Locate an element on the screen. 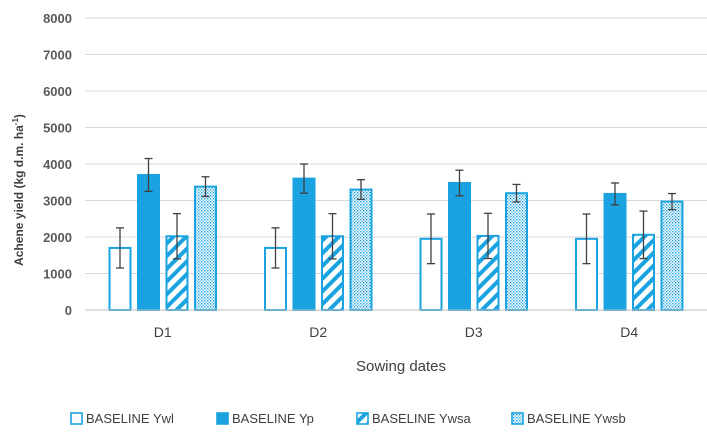  y-axis-title: Achene yield (kg d.m. ha-1) is located at coordinates (18, 190).